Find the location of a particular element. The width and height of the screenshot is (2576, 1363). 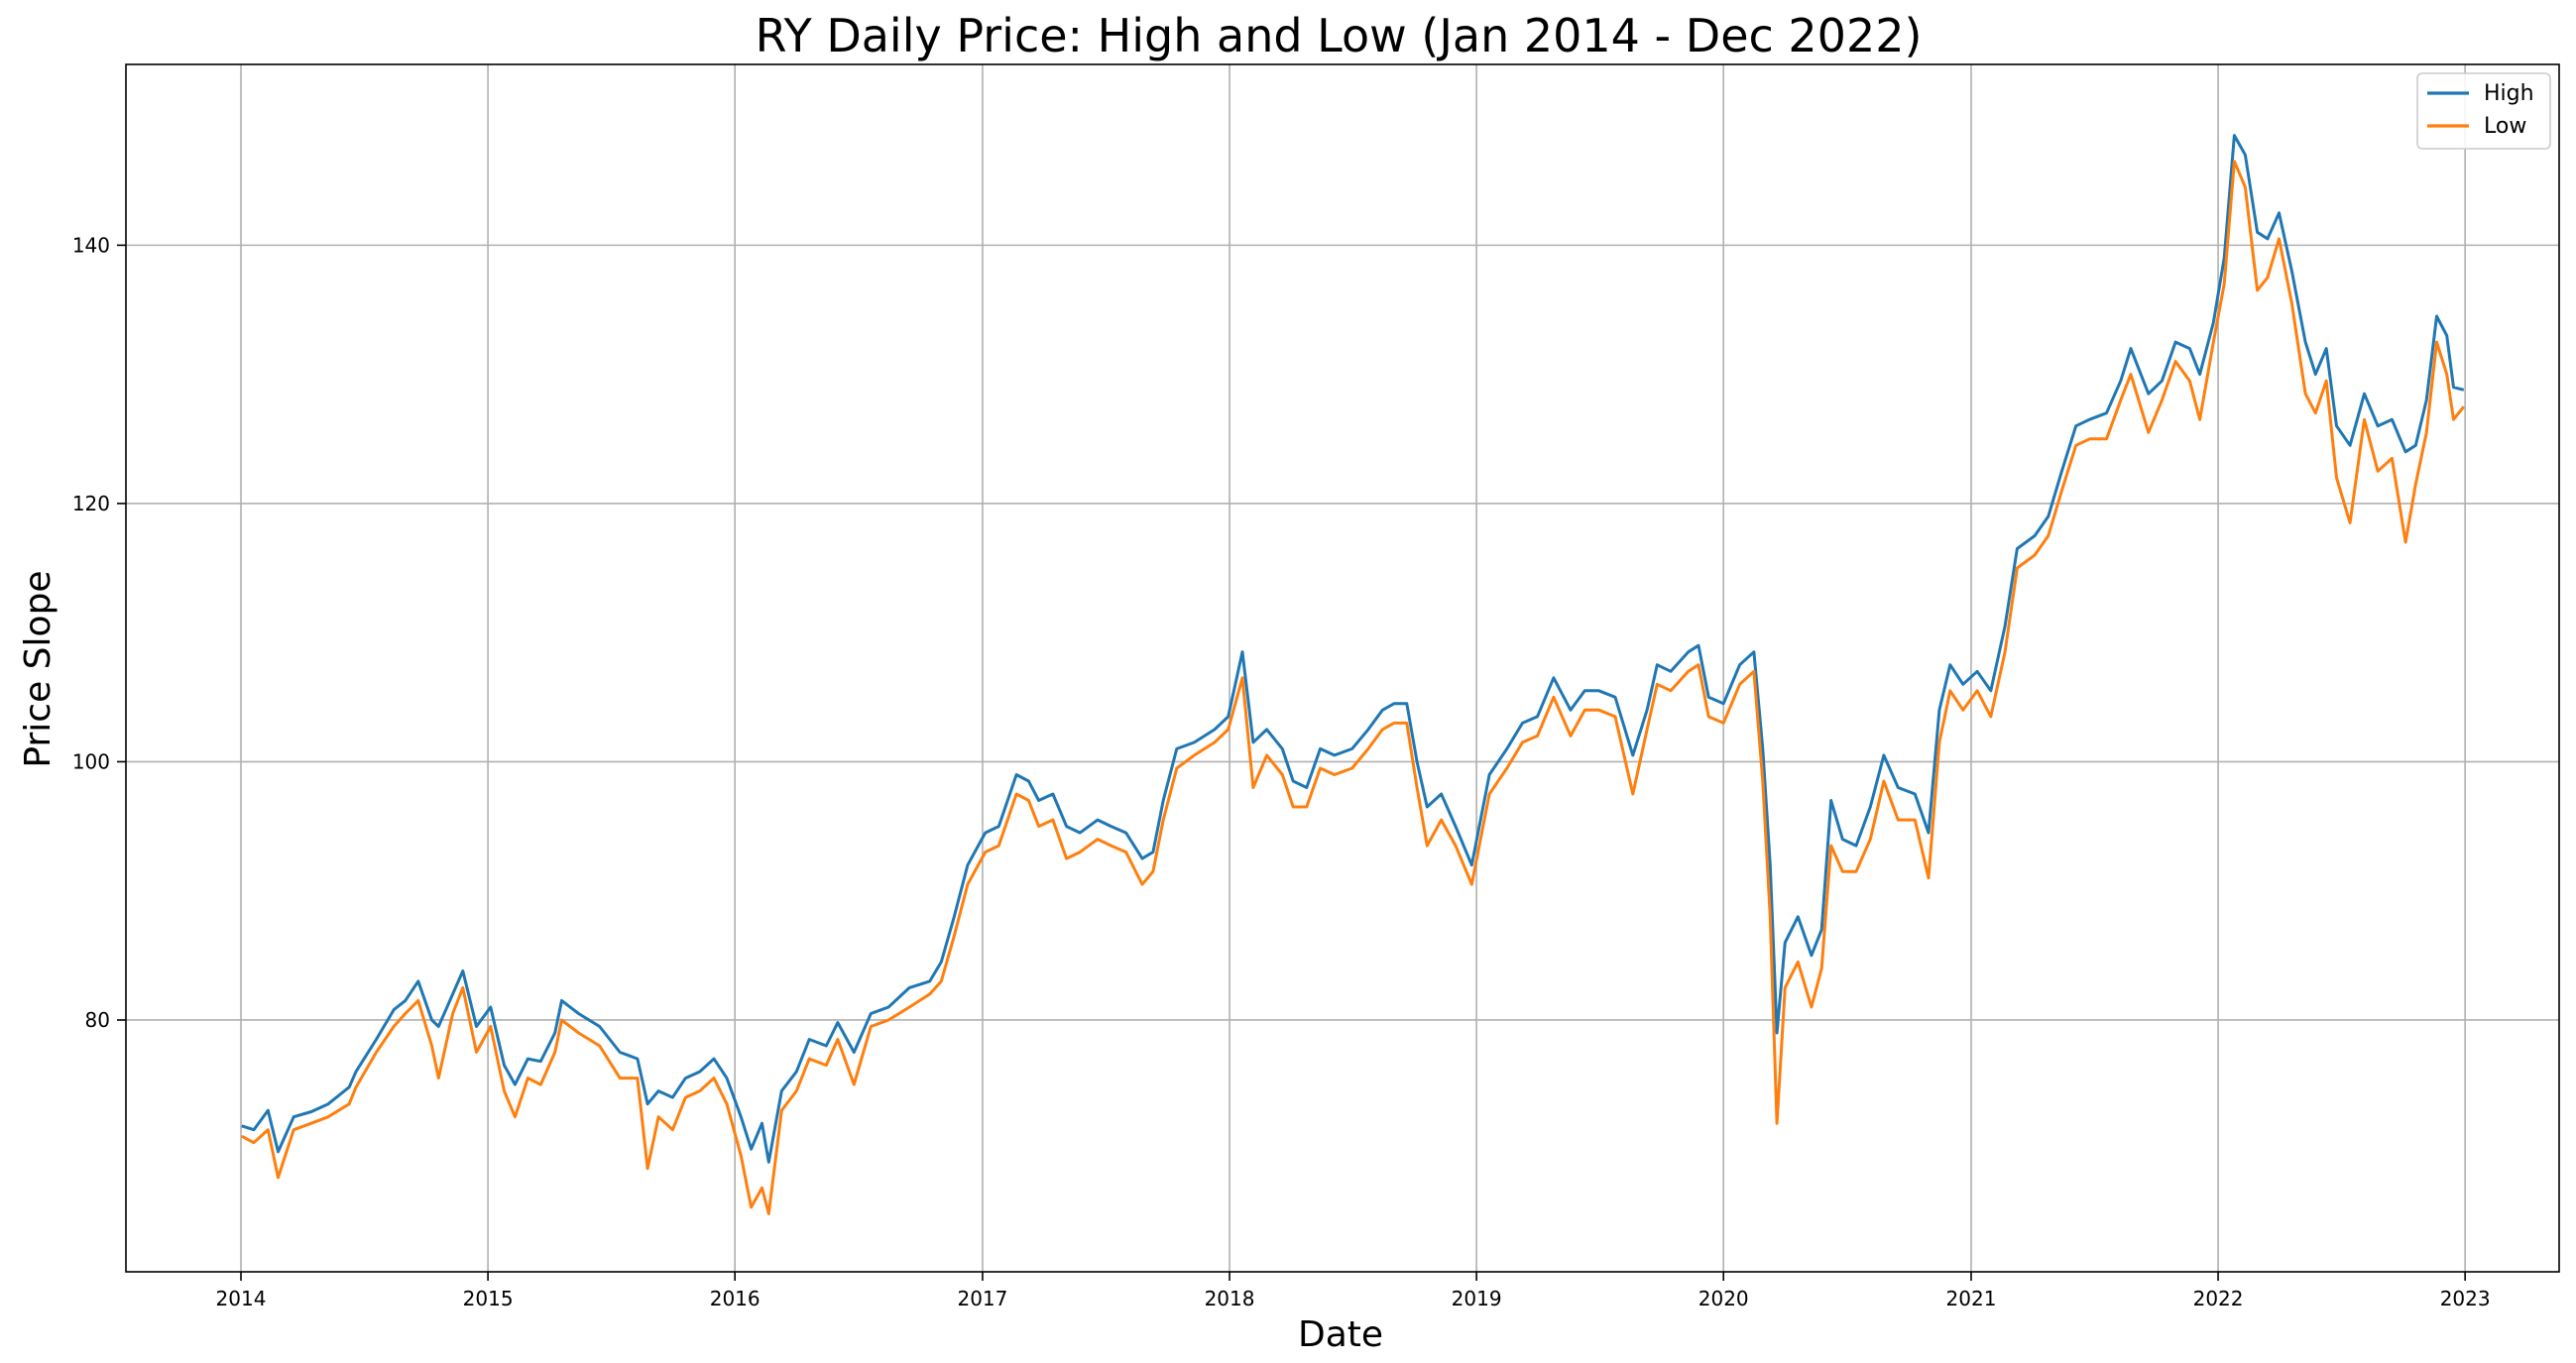

x-tick-label: 2015 is located at coordinates (489, 1298).